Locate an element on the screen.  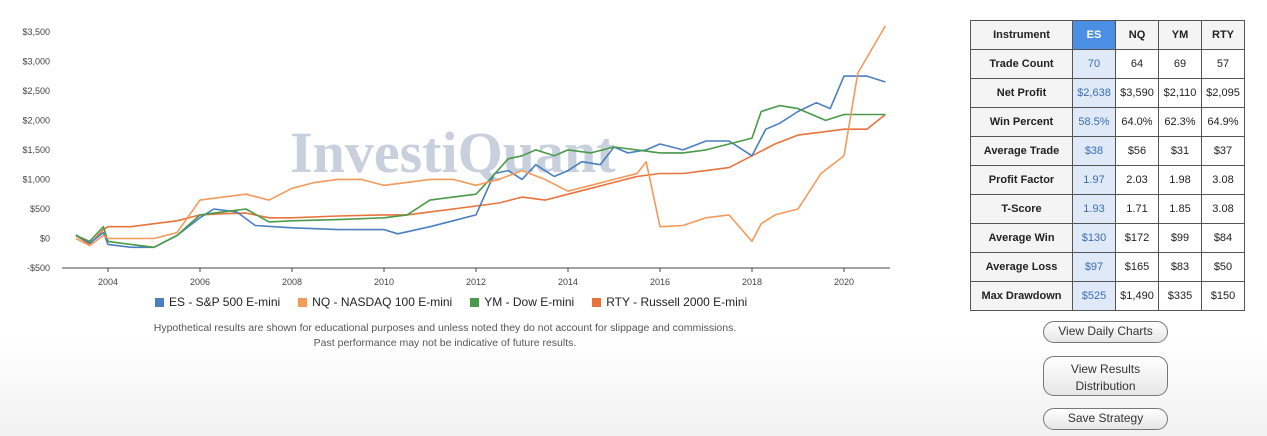
y-tick-label: $2,500 is located at coordinates (36, 91).